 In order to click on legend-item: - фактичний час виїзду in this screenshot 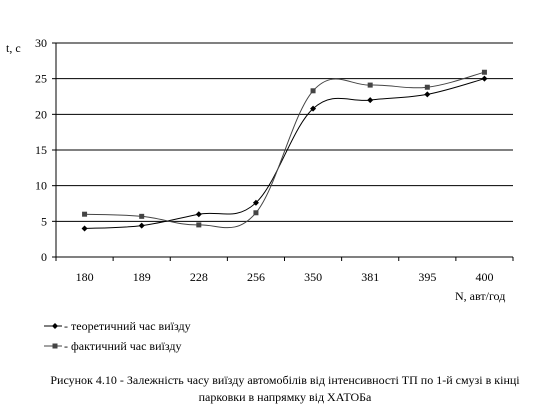, I will do `click(112, 346)`.